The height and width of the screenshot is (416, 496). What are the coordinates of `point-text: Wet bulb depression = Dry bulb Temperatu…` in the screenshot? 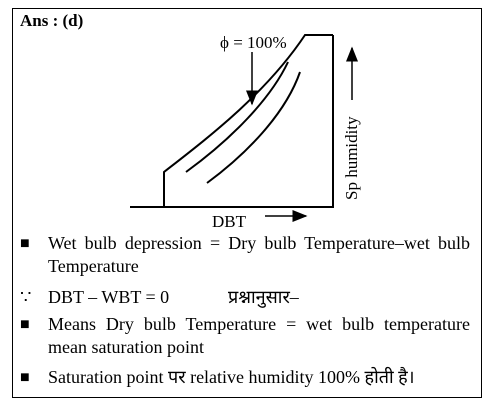 It's located at (259, 254).